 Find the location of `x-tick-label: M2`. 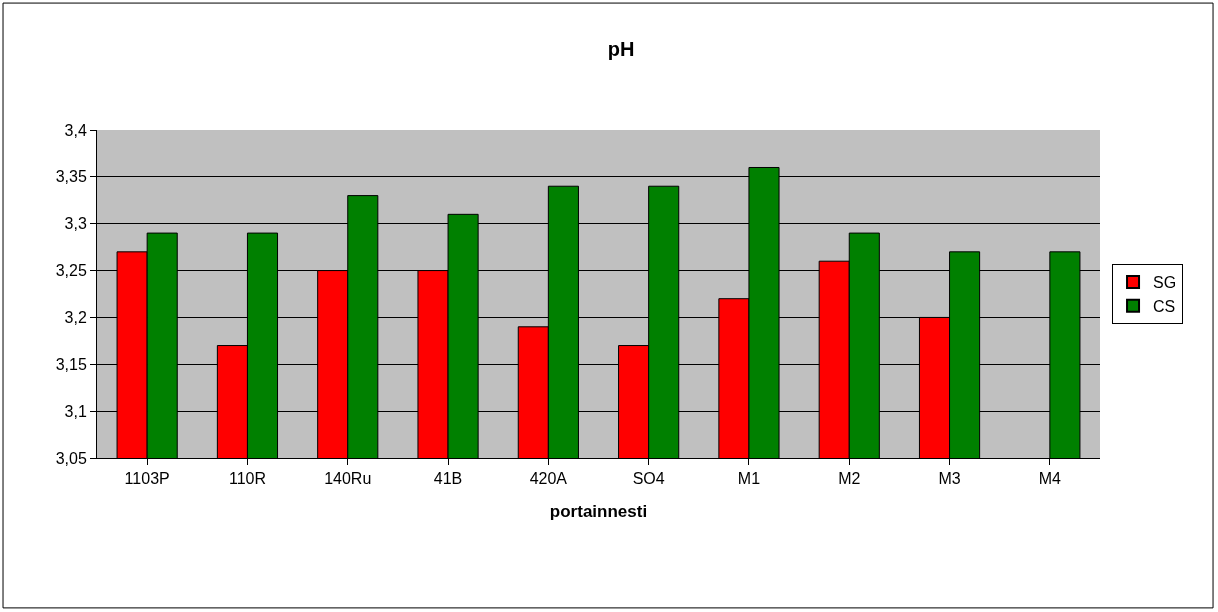

x-tick-label: M2 is located at coordinates (849, 479).